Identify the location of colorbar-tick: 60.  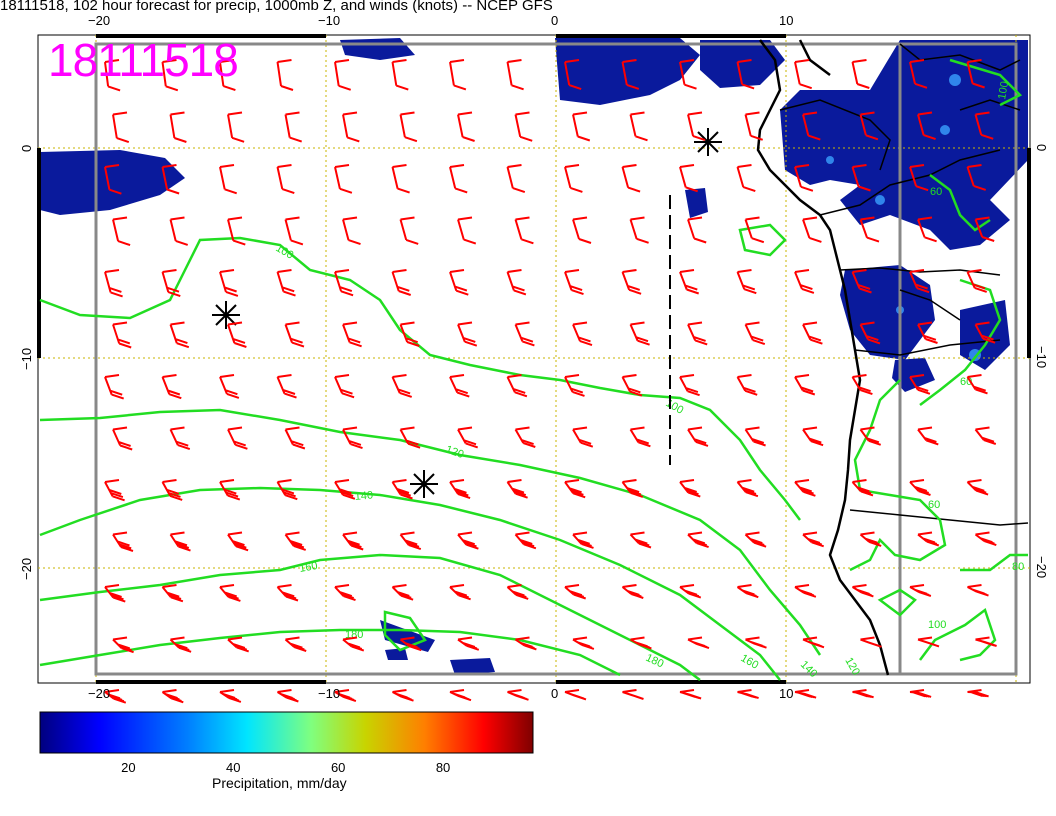
(338, 767).